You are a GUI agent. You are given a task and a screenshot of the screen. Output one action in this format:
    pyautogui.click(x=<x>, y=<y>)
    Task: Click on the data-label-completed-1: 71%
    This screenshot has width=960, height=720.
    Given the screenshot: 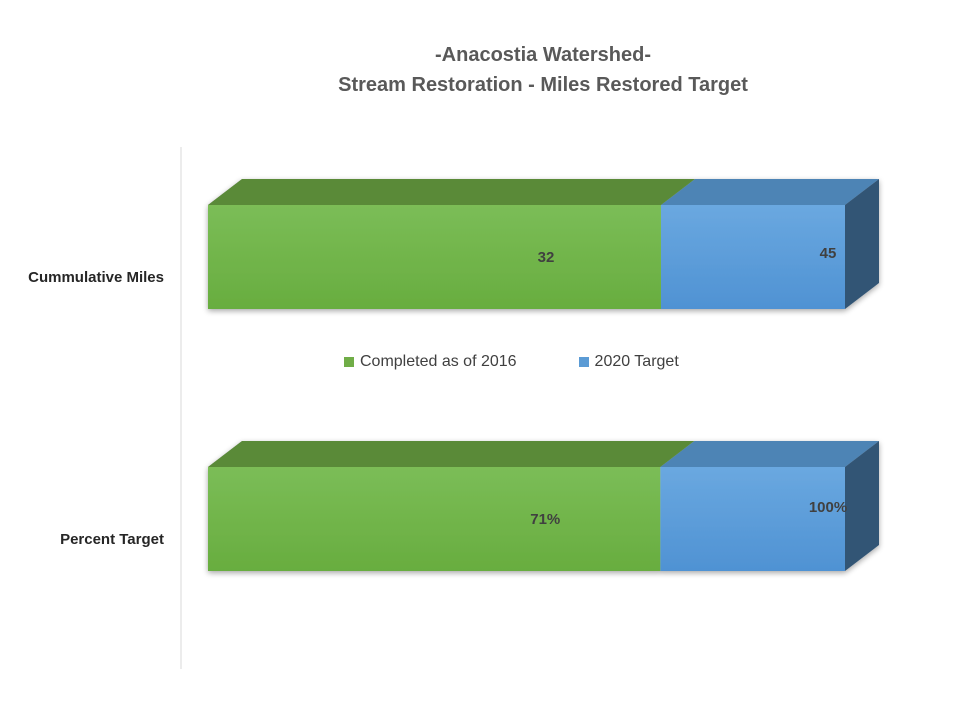 What is the action you would take?
    pyautogui.click(x=545, y=519)
    